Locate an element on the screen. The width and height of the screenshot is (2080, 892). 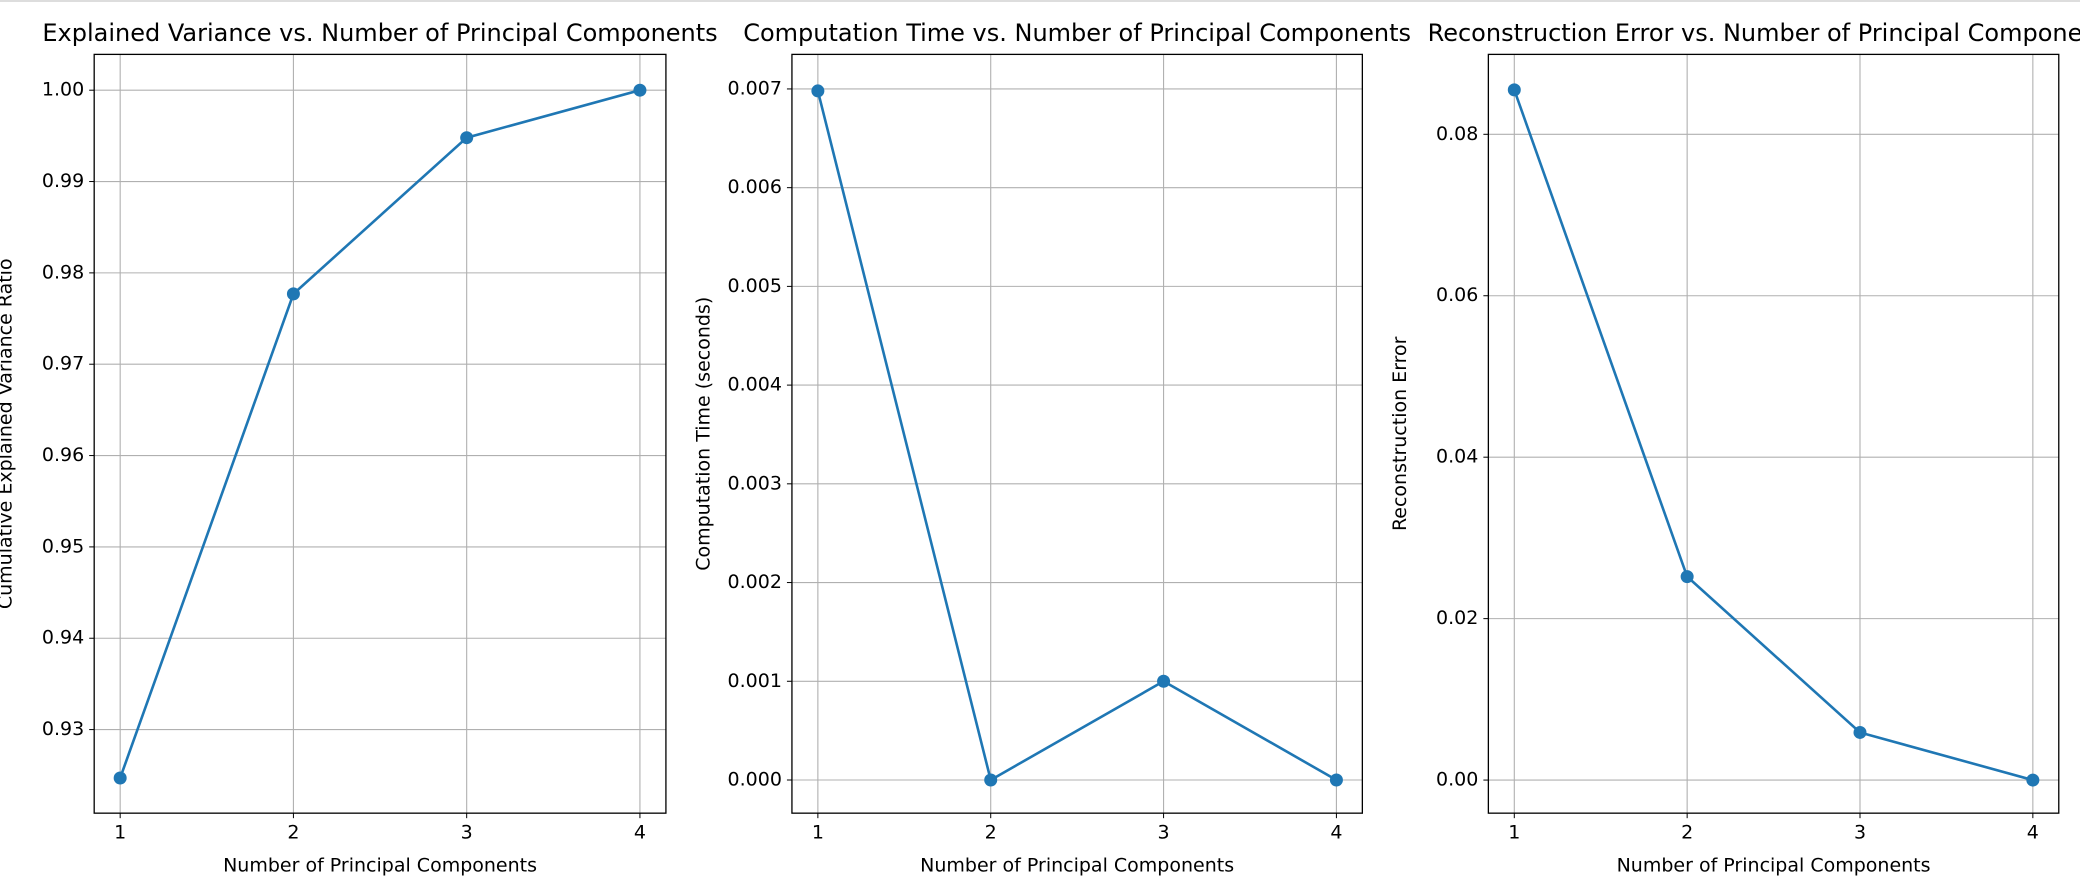
y-tick-label: 0.004 is located at coordinates (755, 385).